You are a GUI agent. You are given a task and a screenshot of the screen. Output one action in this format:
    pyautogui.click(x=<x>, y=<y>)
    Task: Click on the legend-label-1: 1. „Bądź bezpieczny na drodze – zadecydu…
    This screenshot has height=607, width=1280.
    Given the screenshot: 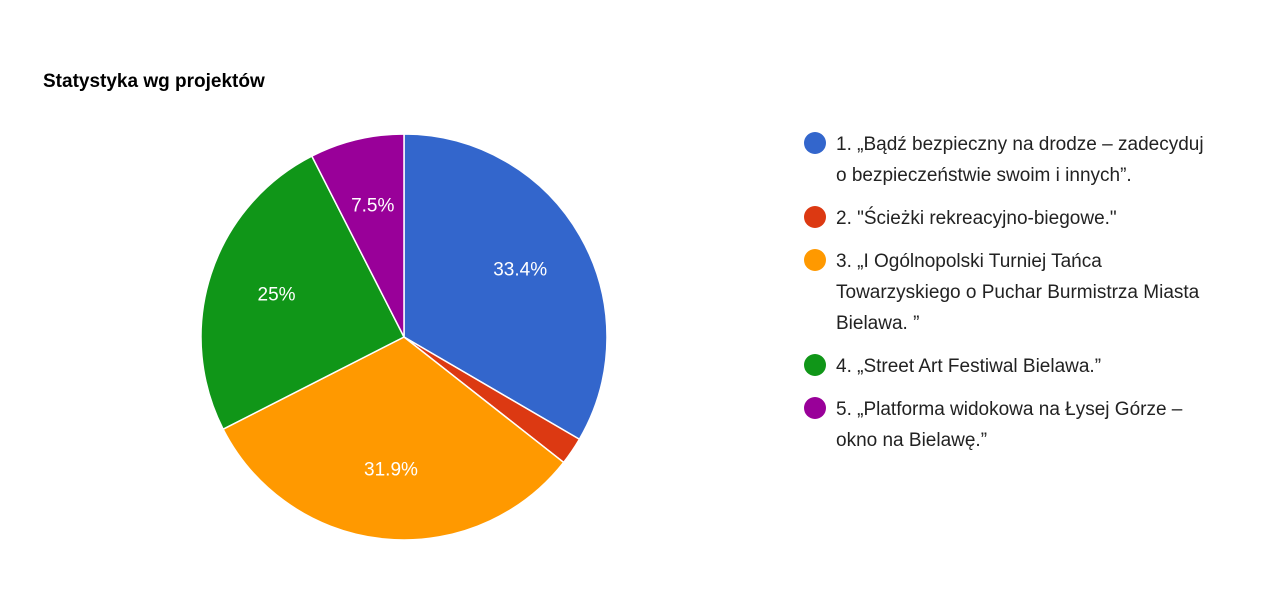 What is the action you would take?
    pyautogui.click(x=1020, y=160)
    